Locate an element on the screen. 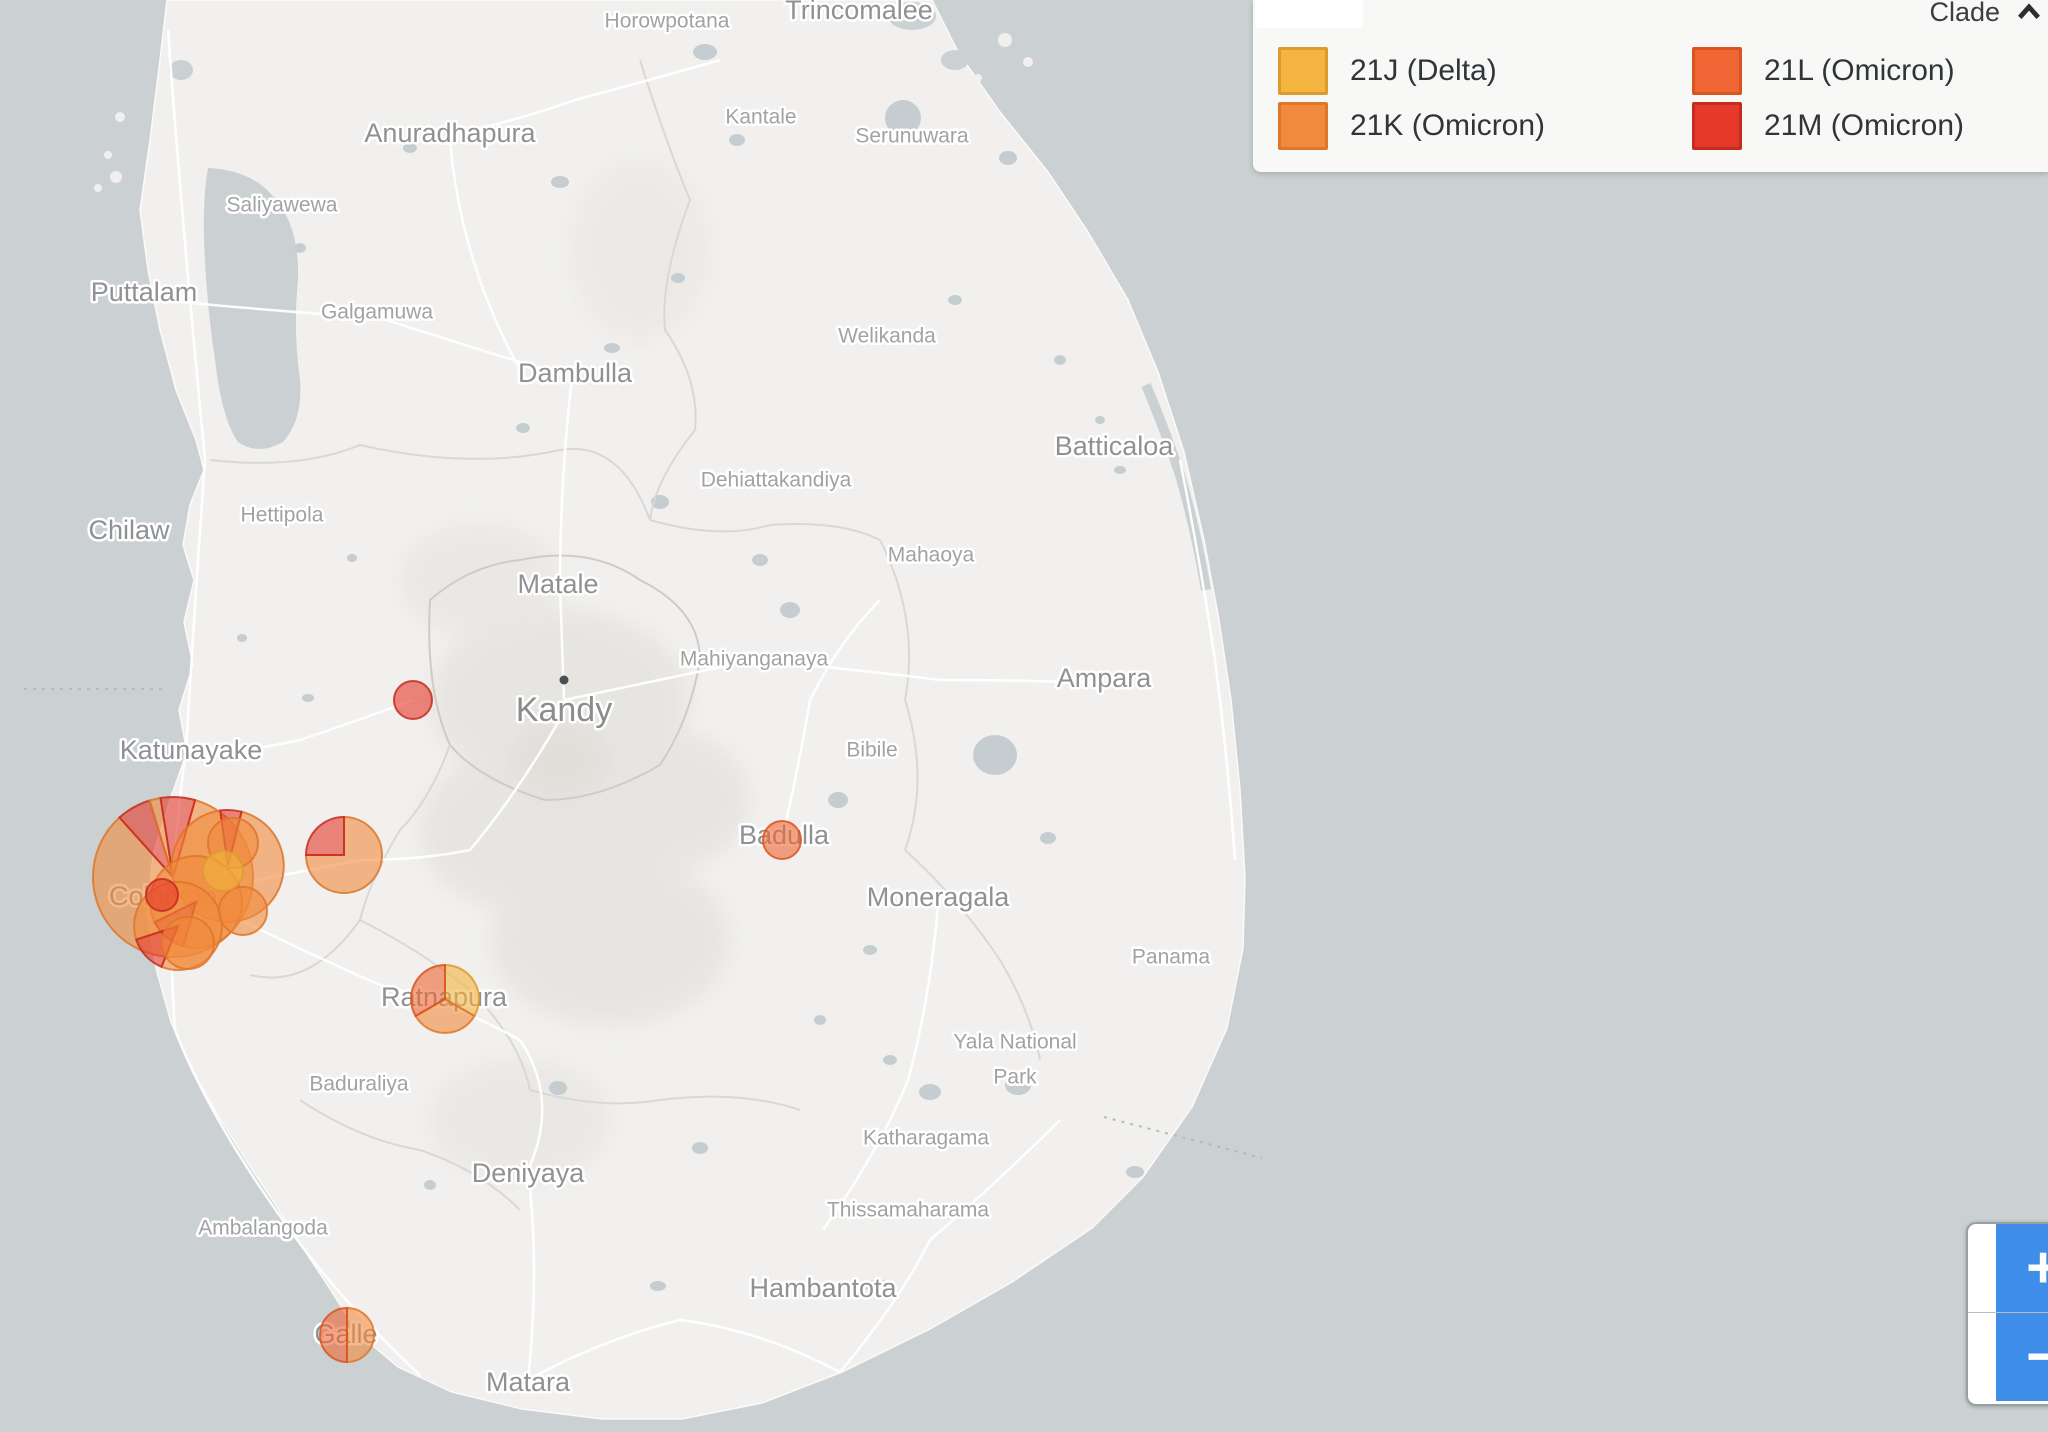  place-label: Serunuwara is located at coordinates (912, 136).